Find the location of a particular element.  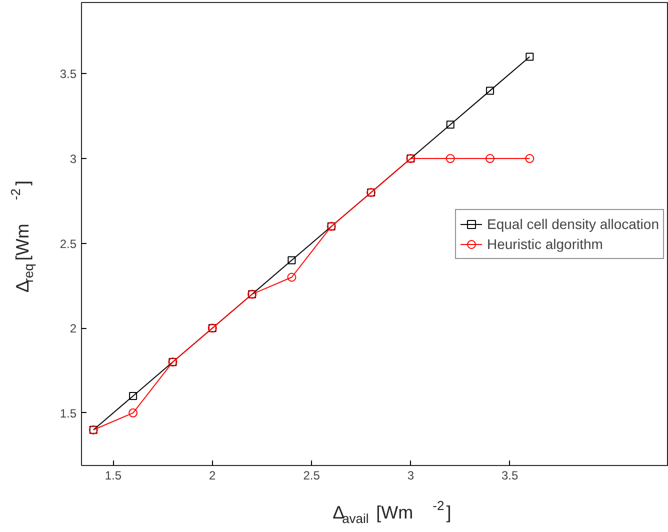

legend-label: Equal cell density allocation is located at coordinates (573, 224).